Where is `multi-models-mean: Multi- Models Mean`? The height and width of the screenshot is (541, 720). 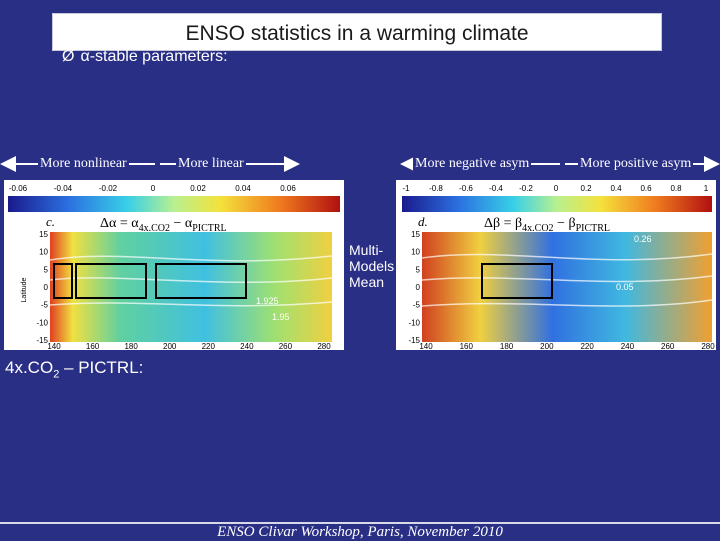 multi-models-mean: Multi- Models Mean is located at coordinates (372, 266).